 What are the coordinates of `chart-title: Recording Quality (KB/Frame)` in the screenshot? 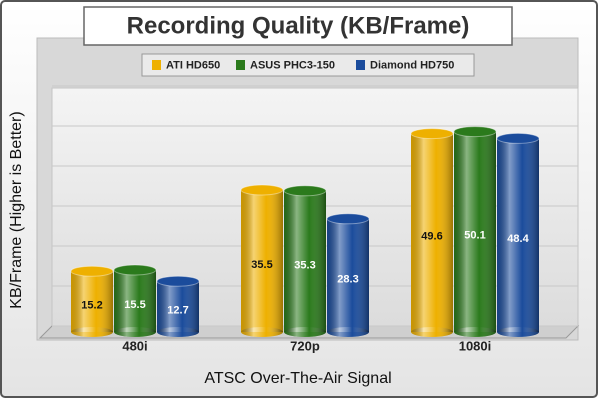 It's located at (298, 25).